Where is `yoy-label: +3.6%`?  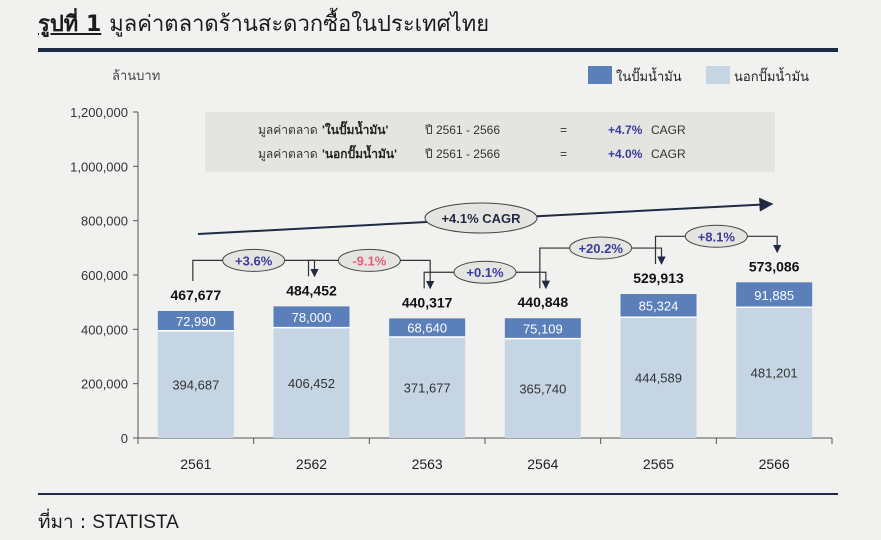
yoy-label: +3.6% is located at coordinates (254, 260).